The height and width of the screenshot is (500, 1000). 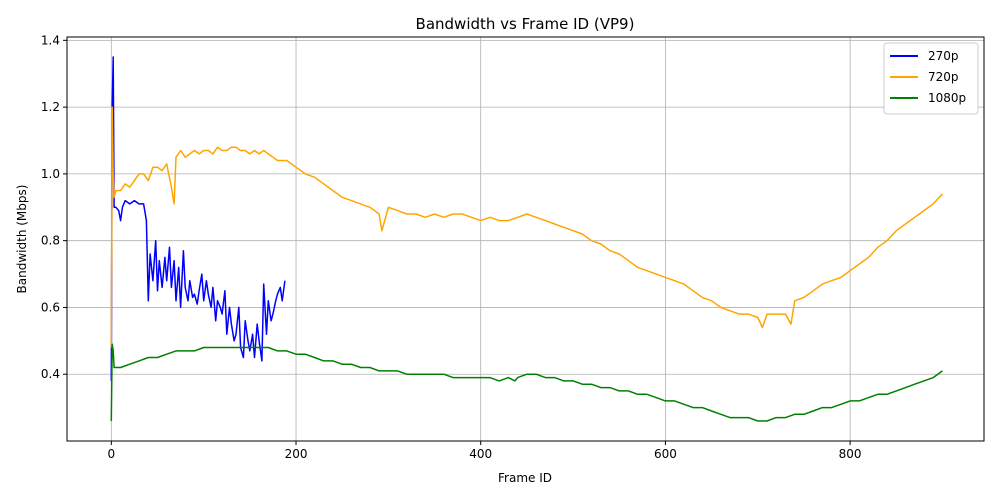 What do you see at coordinates (50, 307) in the screenshot?
I see `y-tick-label: 0.6` at bounding box center [50, 307].